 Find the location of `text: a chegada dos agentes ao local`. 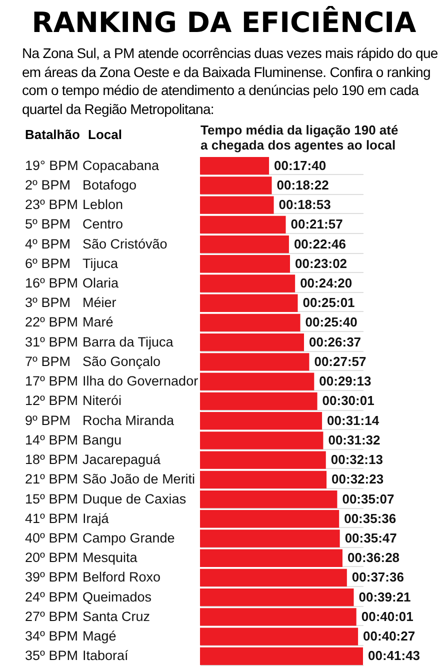

text: a chegada dos agentes ao local is located at coordinates (298, 145).